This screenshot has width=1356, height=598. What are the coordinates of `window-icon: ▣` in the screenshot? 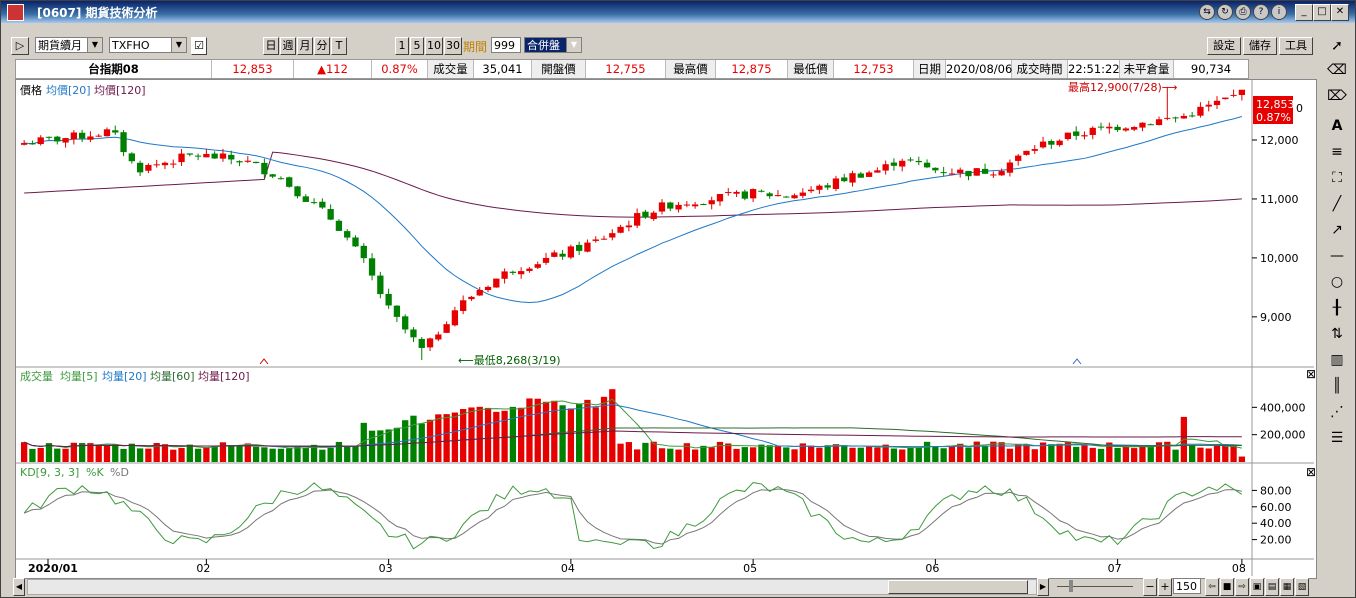 It's located at (1257, 587).